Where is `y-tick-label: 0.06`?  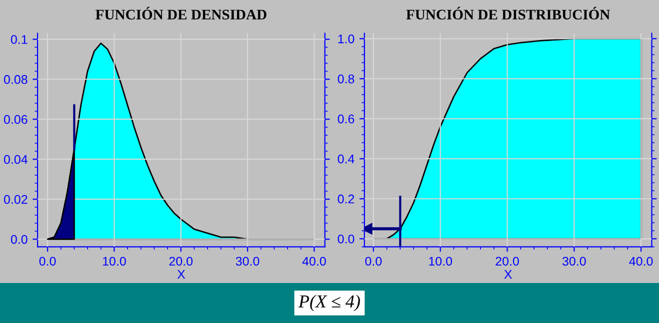
y-tick-label: 0.06 is located at coordinates (16, 119).